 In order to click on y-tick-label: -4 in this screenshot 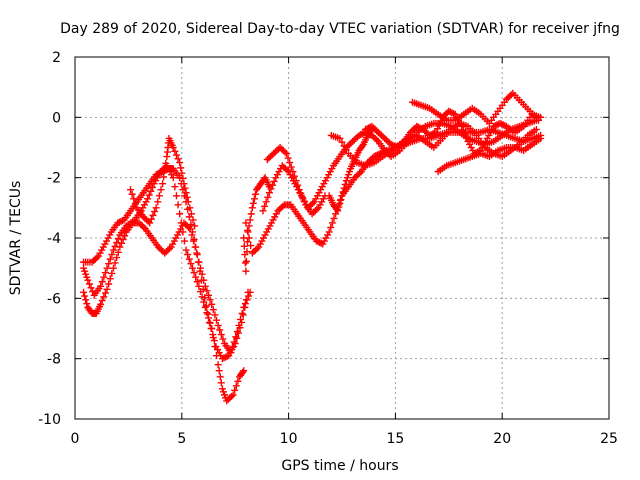, I will do `click(54, 239)`.